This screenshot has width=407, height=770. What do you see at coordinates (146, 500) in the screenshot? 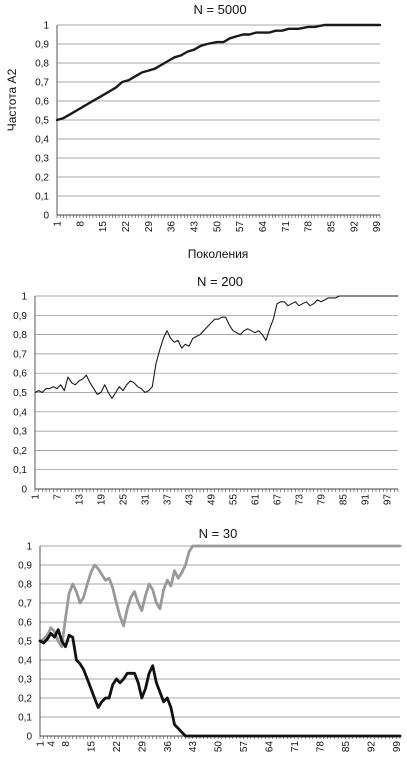
I see `x-tick-label: 31` at bounding box center [146, 500].